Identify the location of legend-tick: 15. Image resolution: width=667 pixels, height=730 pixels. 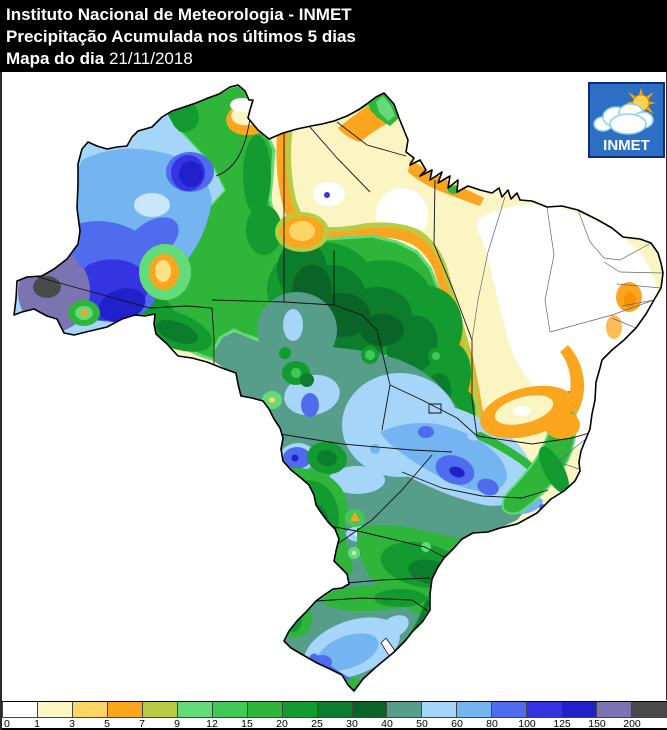
(247, 724).